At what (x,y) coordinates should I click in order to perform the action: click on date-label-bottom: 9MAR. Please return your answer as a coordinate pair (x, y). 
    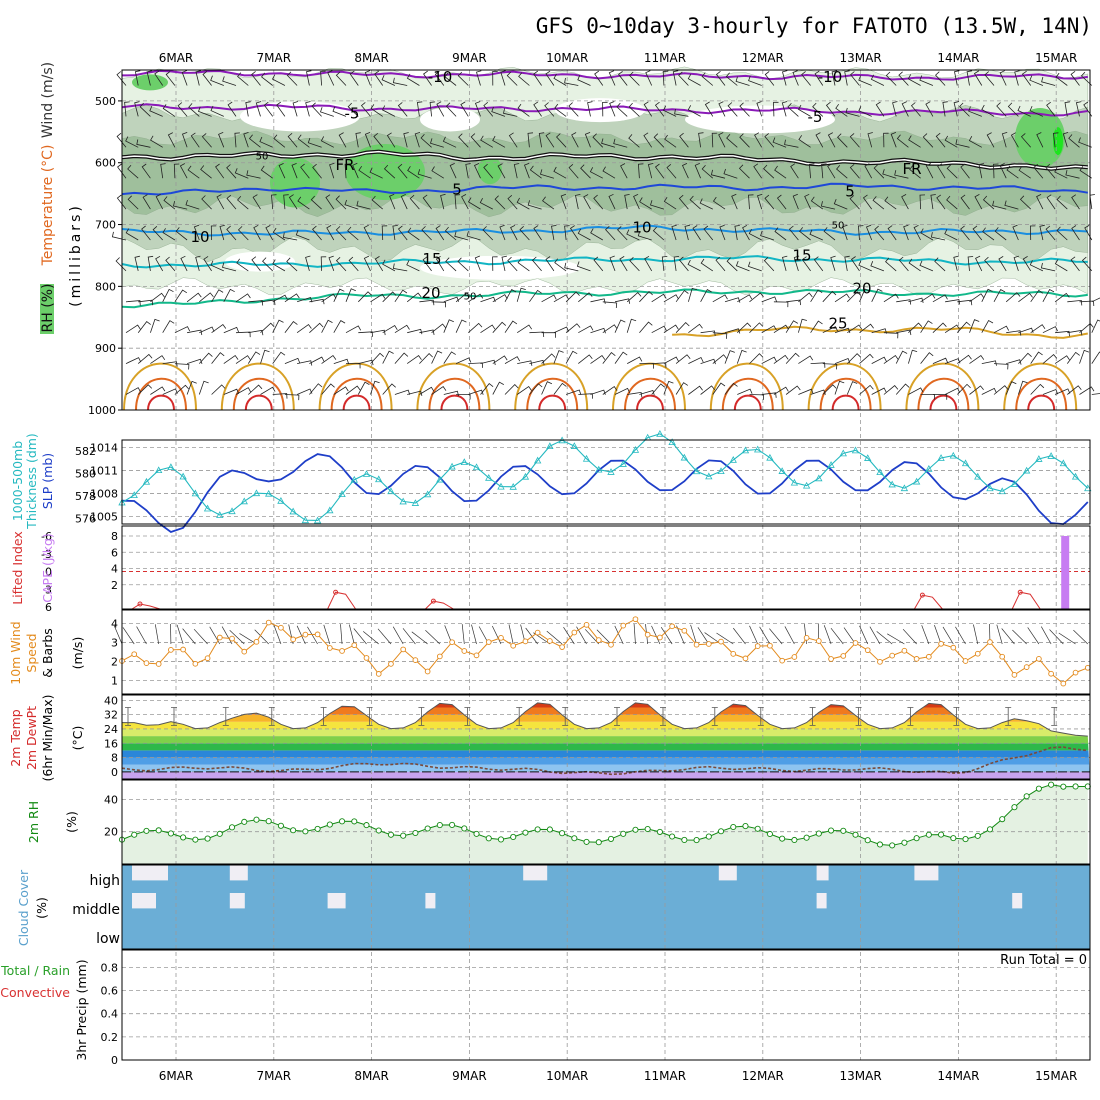
    Looking at the image, I should click on (469, 1076).